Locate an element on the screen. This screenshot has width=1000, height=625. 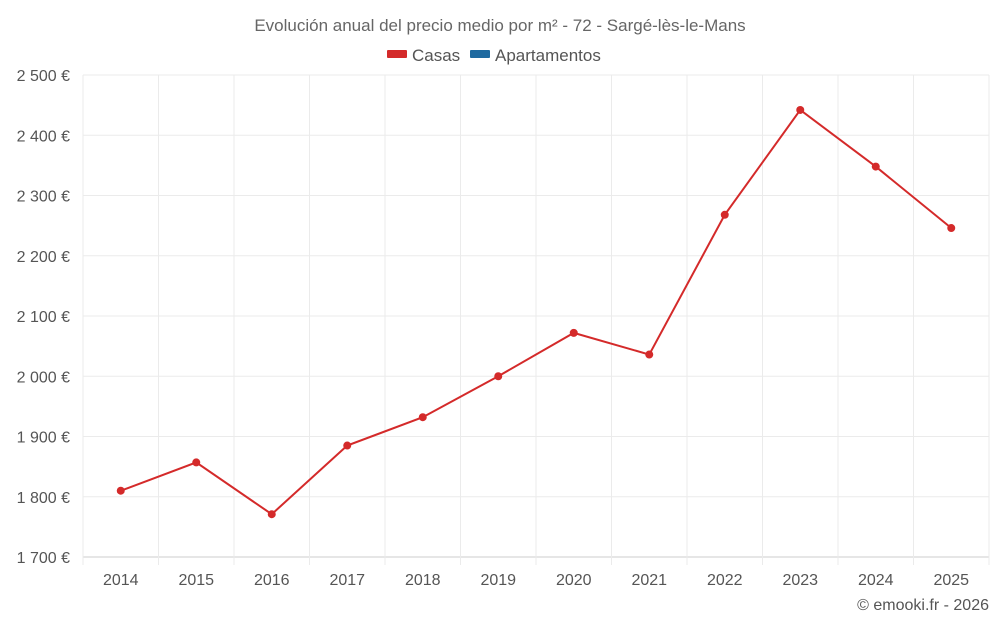
x-tick-label: 2018 is located at coordinates (423, 580).